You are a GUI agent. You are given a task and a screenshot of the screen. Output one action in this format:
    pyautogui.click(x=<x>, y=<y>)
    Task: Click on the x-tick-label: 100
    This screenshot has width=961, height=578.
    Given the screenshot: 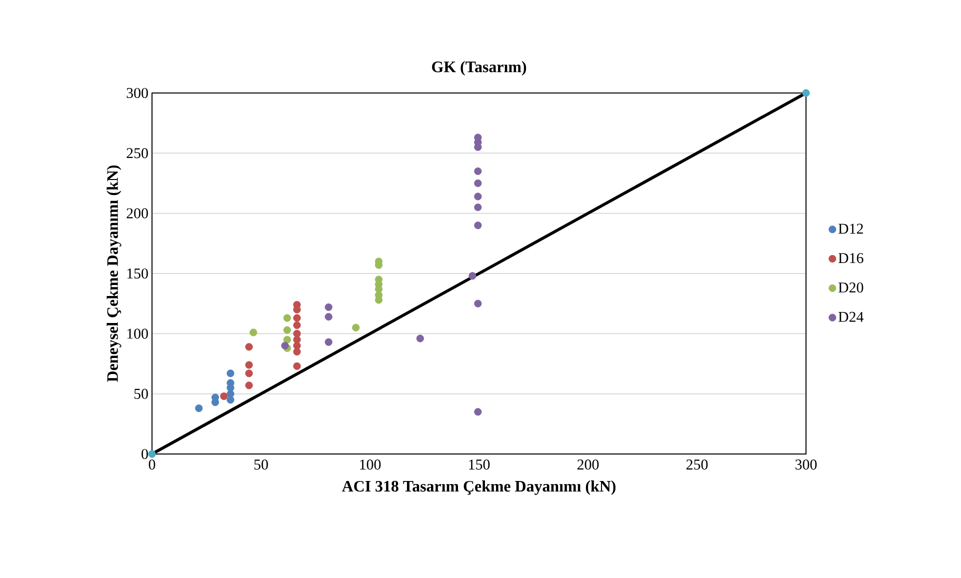 What is the action you would take?
    pyautogui.click(x=370, y=465)
    